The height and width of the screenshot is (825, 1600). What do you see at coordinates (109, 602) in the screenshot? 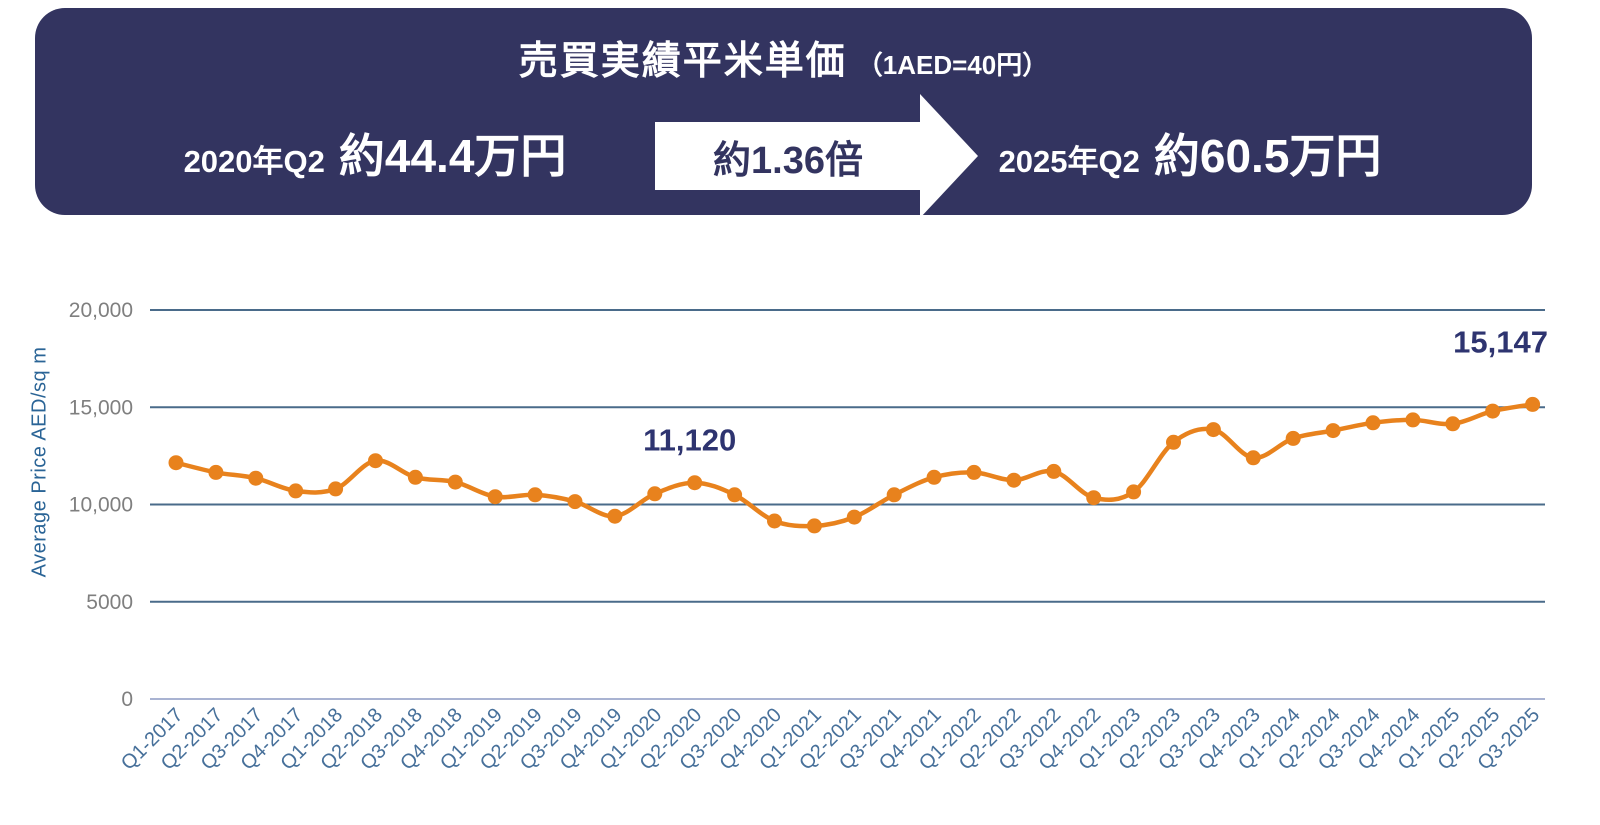
I see `y-tick-label: 5000` at bounding box center [109, 602].